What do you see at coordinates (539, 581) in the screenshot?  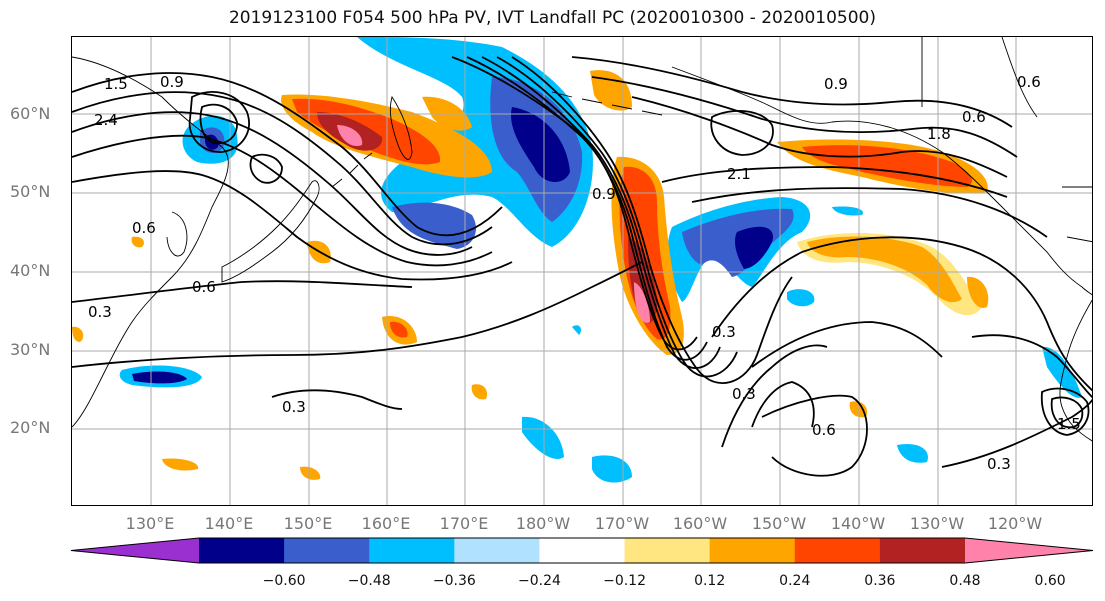 I see `colorbar-tick-label: −0.24` at bounding box center [539, 581].